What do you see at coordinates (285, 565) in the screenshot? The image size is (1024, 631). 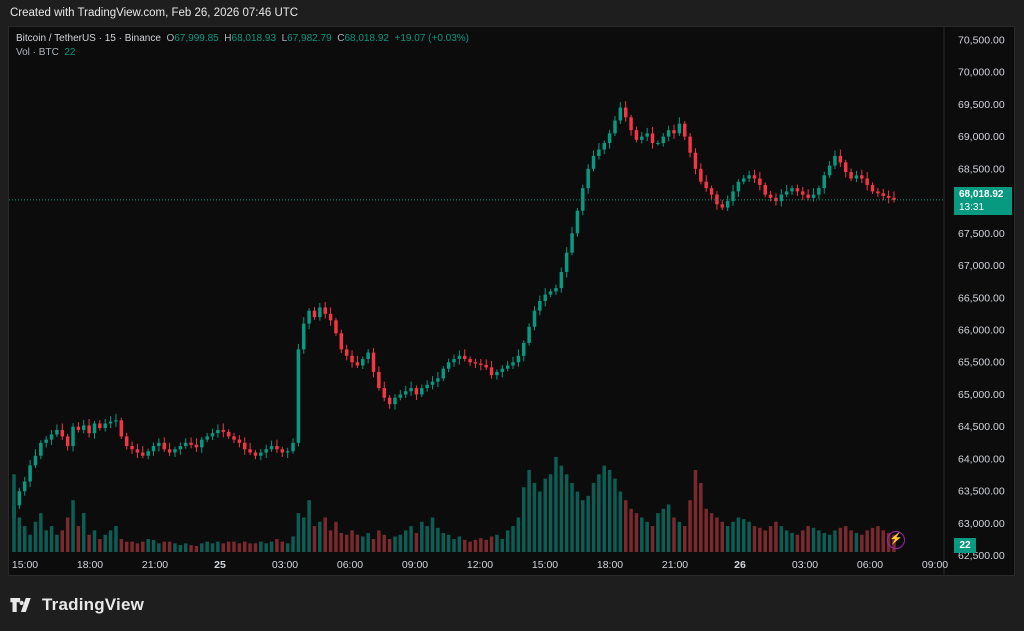 I see `x-tick-label: 03:00` at bounding box center [285, 565].